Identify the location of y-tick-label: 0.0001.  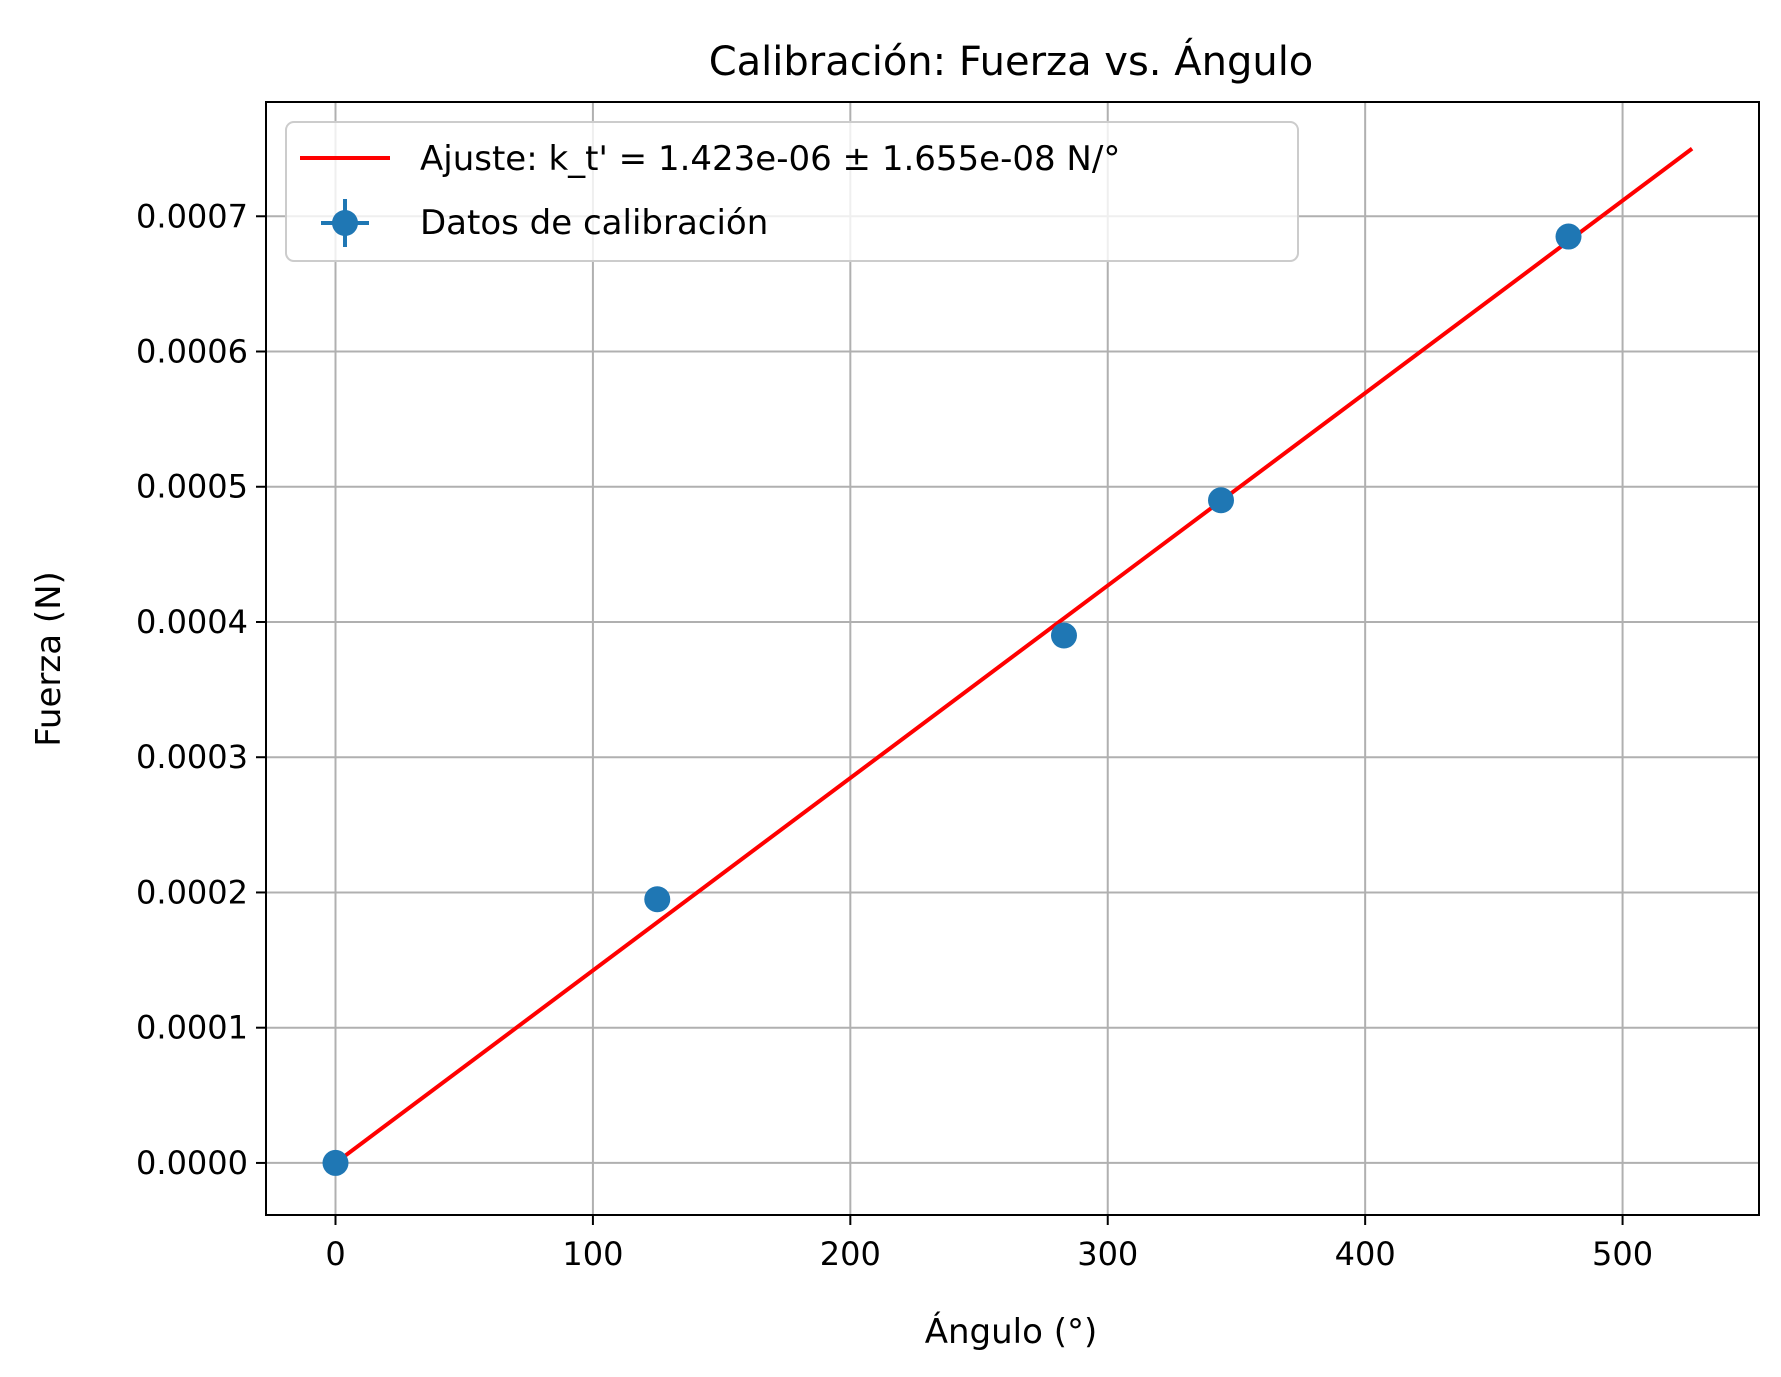
(192, 1028).